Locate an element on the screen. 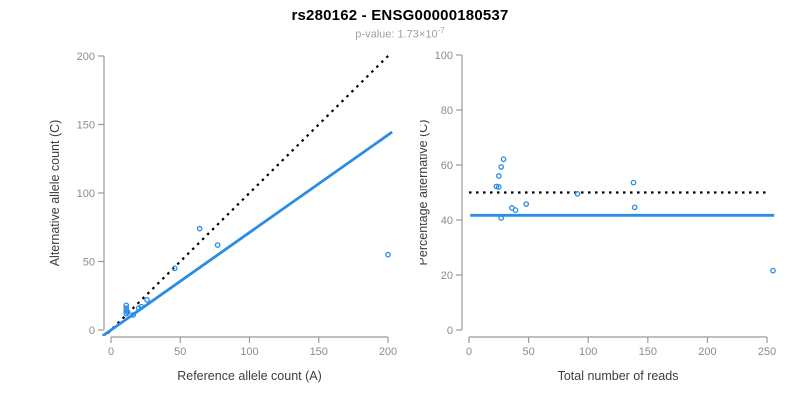 This screenshot has width=800, height=400. x-axis-title: Reference allele count (A) is located at coordinates (249, 376).